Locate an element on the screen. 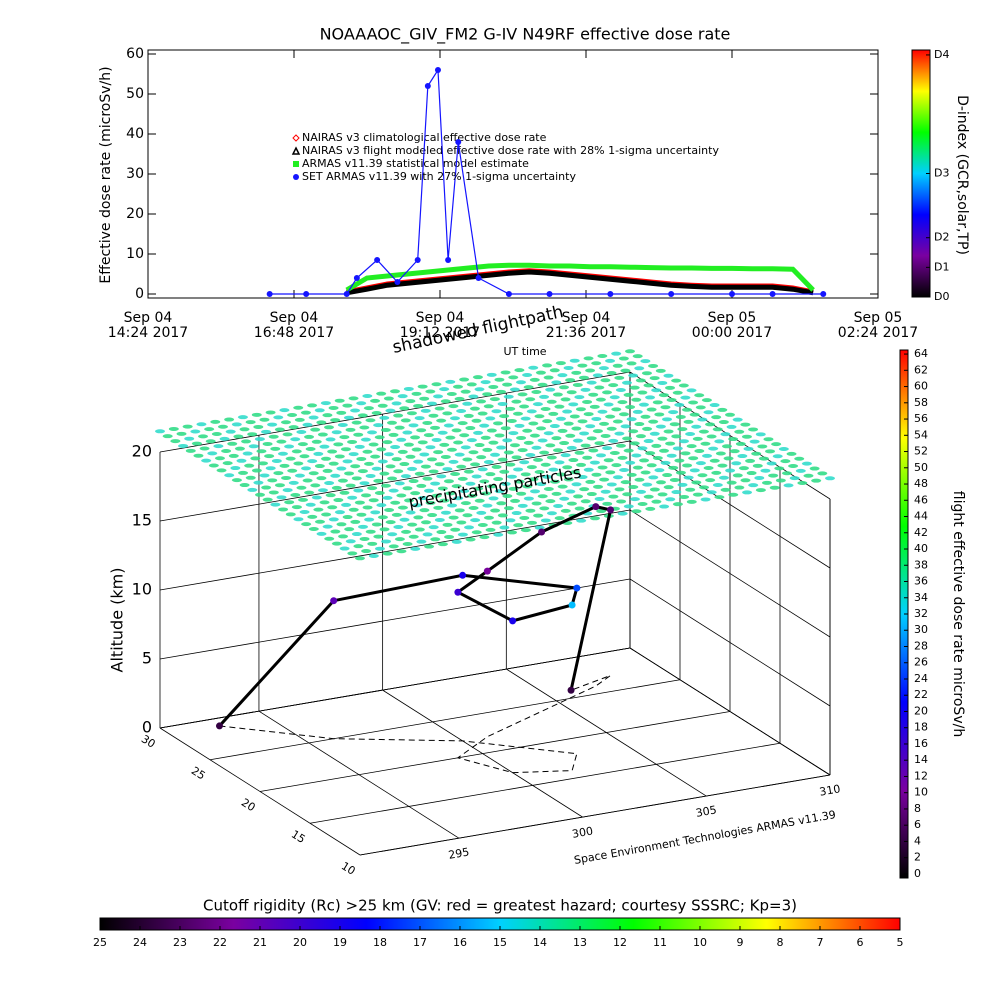 The image size is (1000, 1000). z-tick-label: 15 is located at coordinates (142, 520).